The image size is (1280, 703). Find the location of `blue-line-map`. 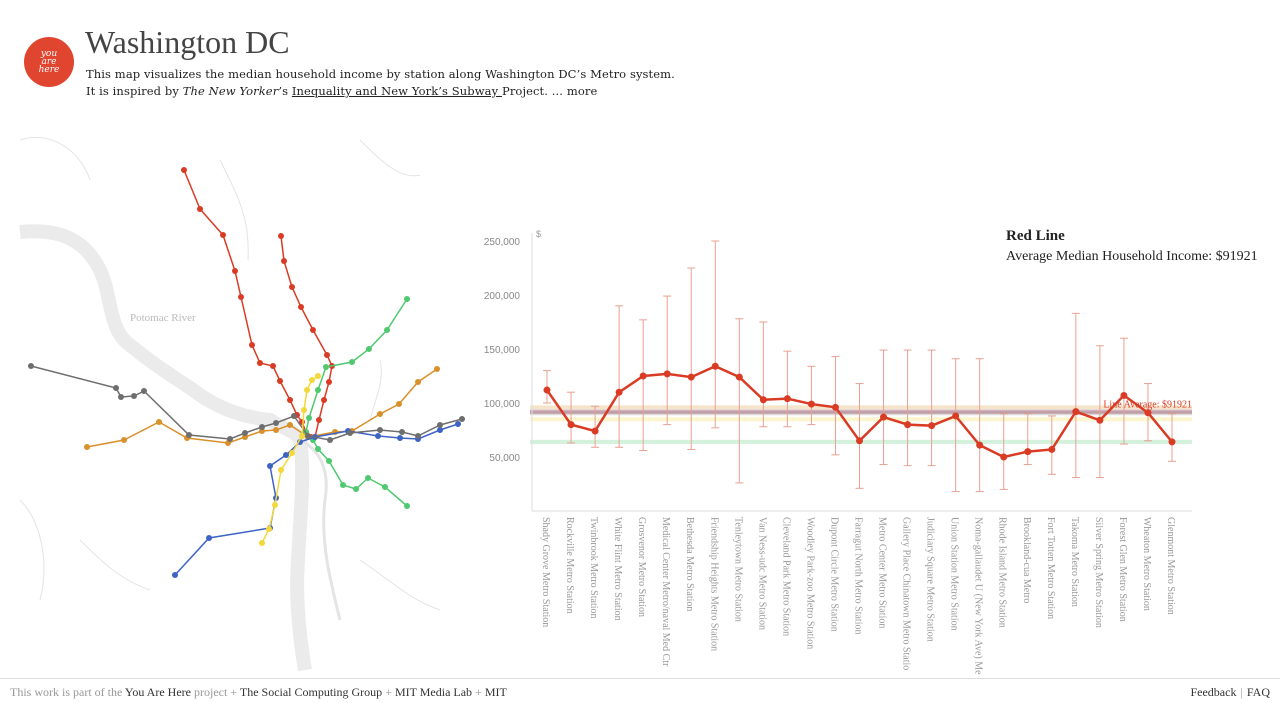

blue-line-map is located at coordinates (316, 499).